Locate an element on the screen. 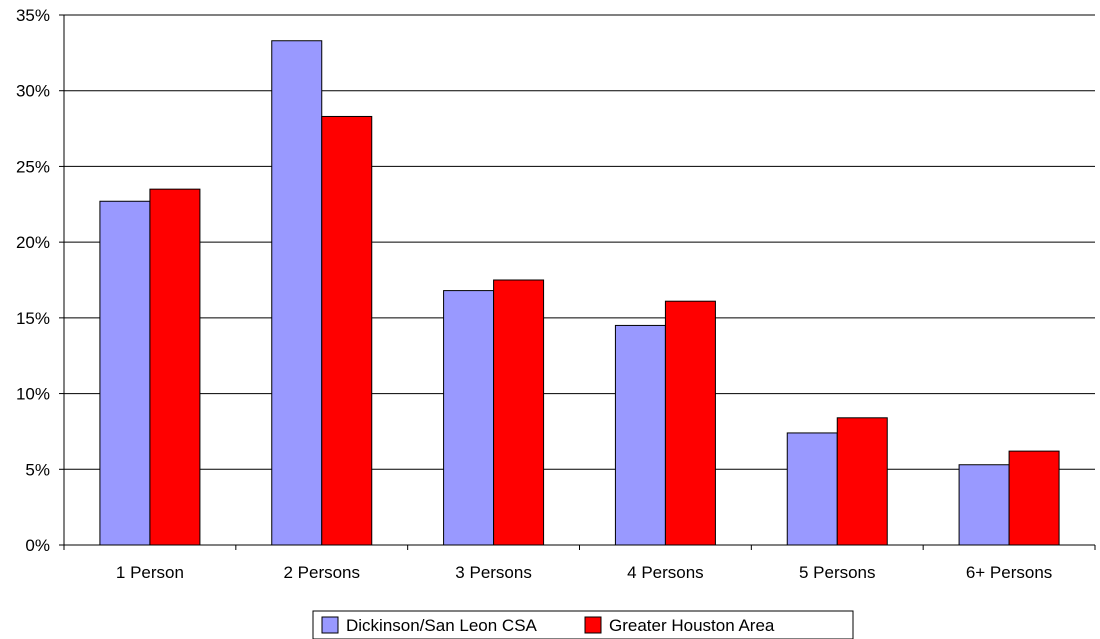  x-tick-label: 5 Persons is located at coordinates (837, 572).